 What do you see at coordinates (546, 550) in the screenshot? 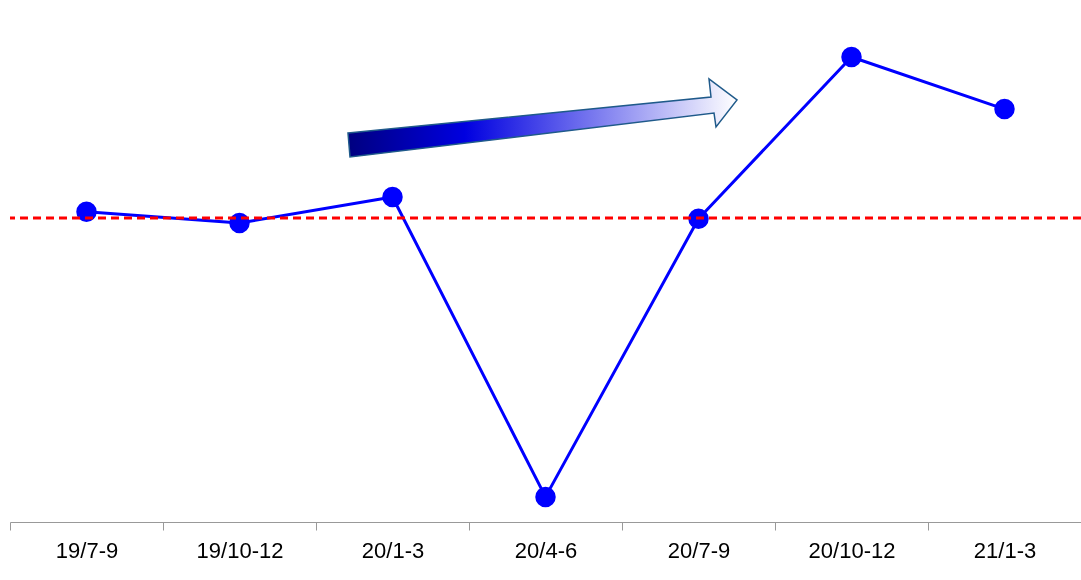
I see `x-tick-label: 20/4-6` at bounding box center [546, 550].